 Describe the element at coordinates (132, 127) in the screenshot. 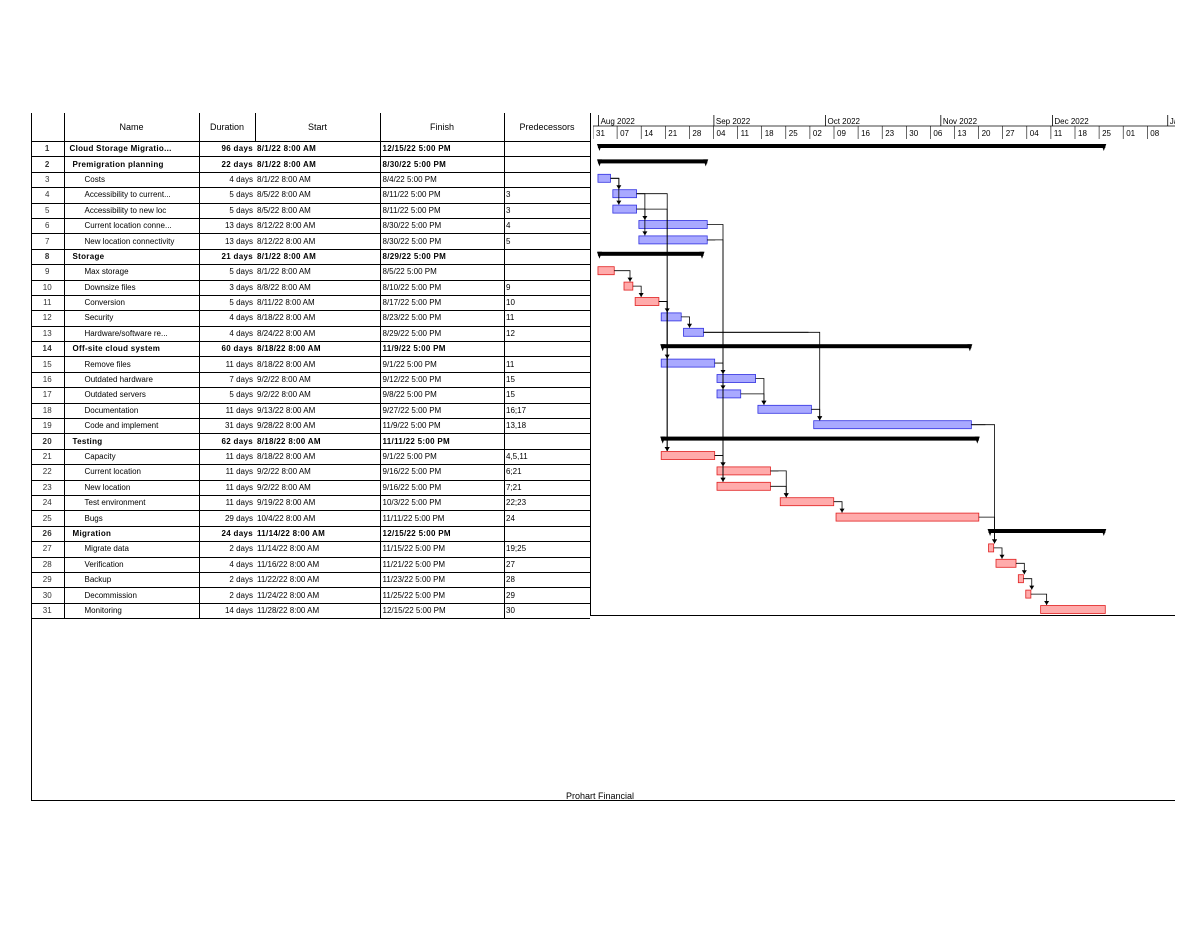

I see `col-header-name: Name` at that location.